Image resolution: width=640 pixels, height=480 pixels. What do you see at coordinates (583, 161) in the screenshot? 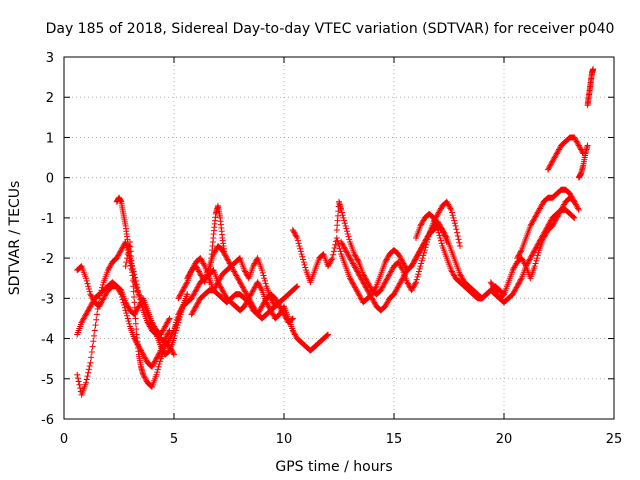
I see `series-track-r` at bounding box center [583, 161].